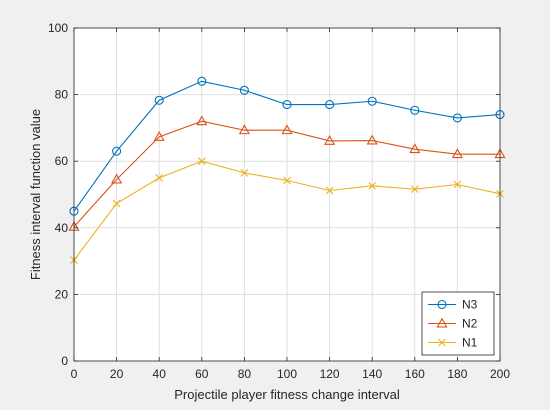 Image resolution: width=550 pixels, height=410 pixels. I want to click on x-tick-label: 40, so click(160, 374).